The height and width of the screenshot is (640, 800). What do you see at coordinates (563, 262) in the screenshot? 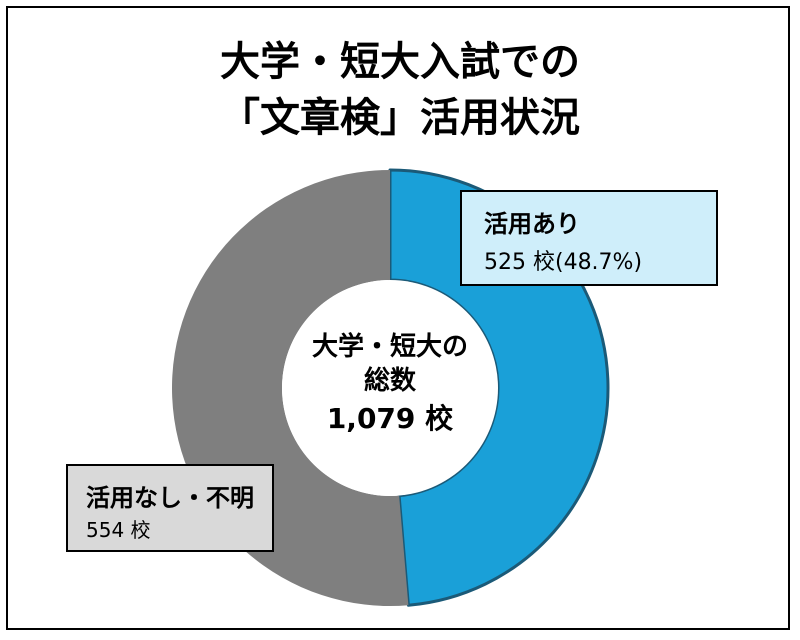
I see `callout-used-value: 525 校(48.7%)` at bounding box center [563, 262].